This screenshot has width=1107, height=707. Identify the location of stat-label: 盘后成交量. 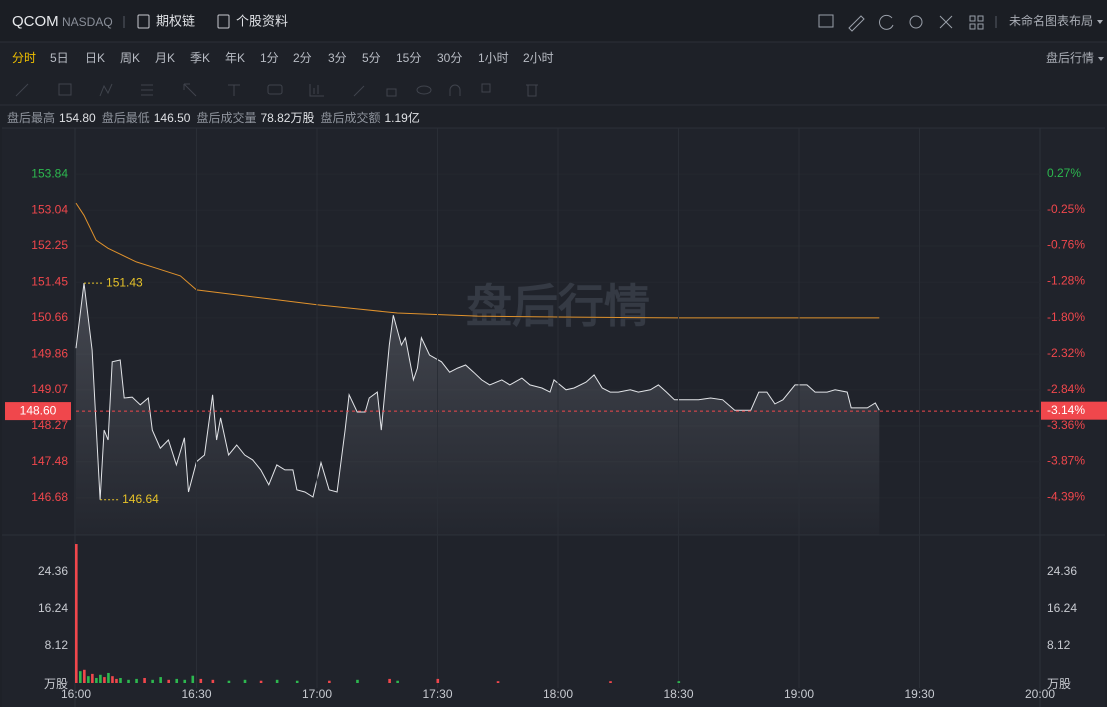
(226, 117).